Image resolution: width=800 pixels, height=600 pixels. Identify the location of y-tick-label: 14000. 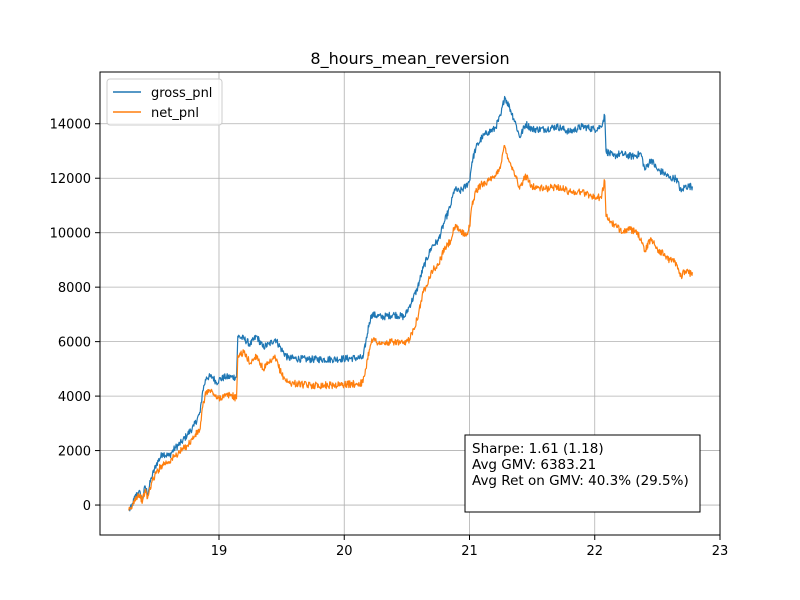
(70, 125).